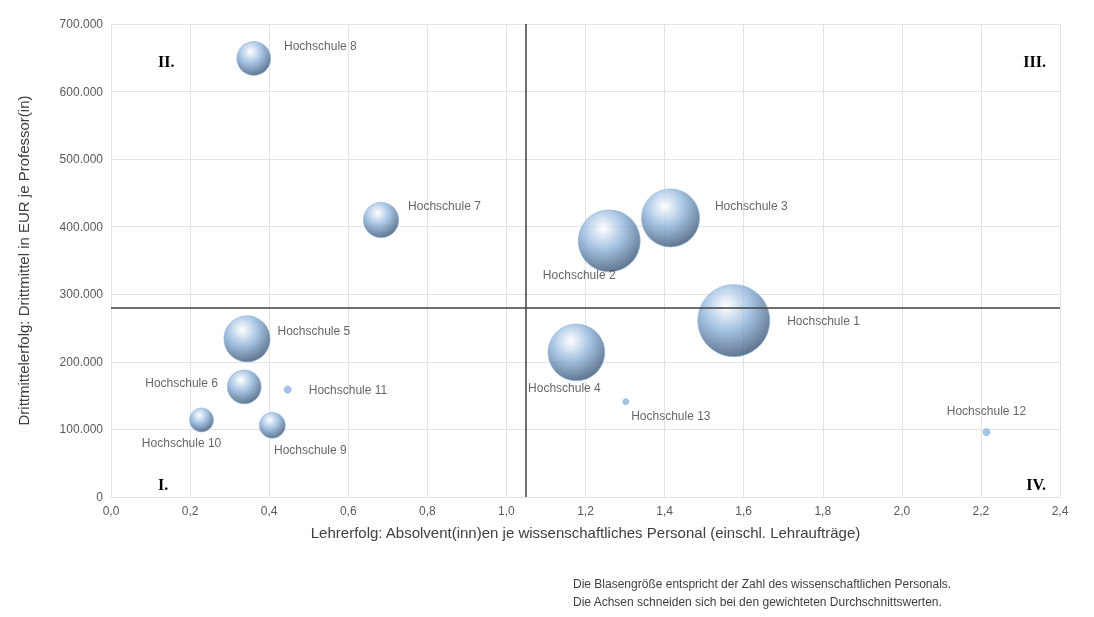  I want to click on annotation: IV., so click(1036, 484).